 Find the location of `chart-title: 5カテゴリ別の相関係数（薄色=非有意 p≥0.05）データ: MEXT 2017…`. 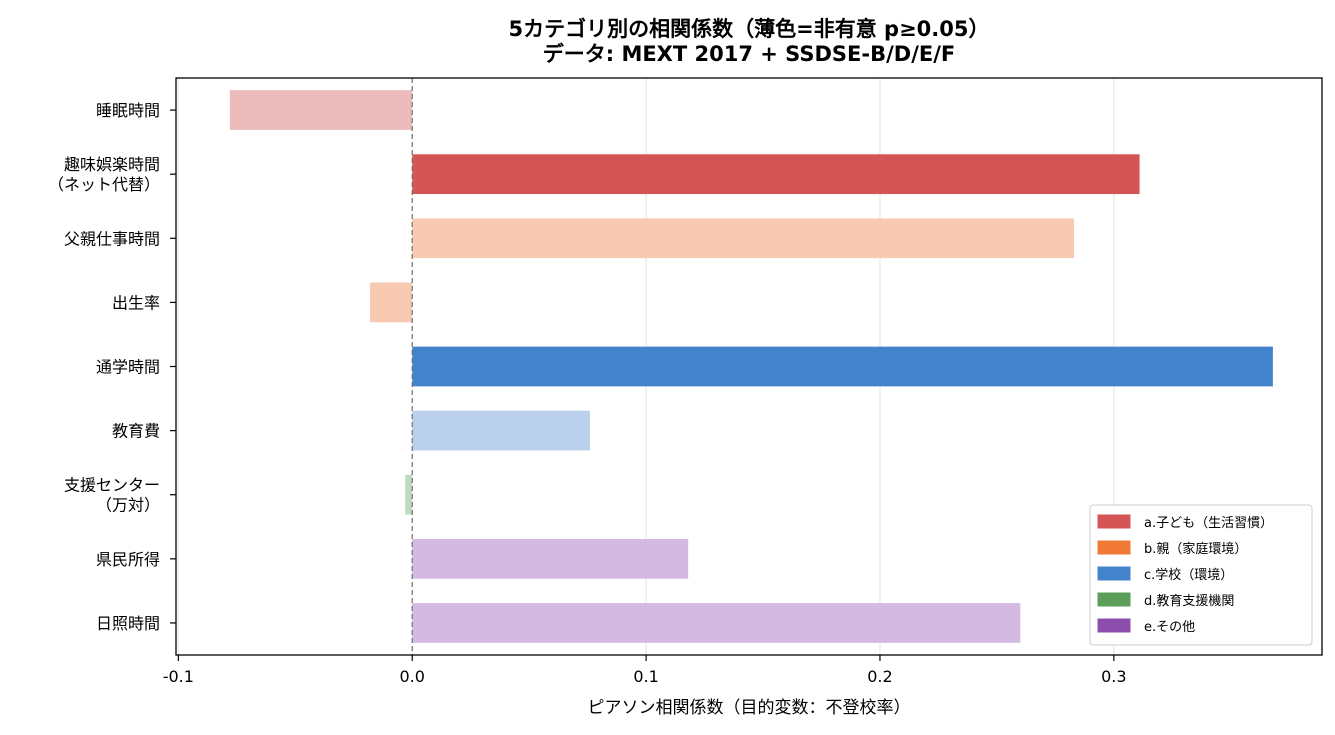

chart-title: 5カテゴリ別の相関係数（薄色=非有意 p≥0.05）データ: MEXT 2017… is located at coordinates (749, 41).